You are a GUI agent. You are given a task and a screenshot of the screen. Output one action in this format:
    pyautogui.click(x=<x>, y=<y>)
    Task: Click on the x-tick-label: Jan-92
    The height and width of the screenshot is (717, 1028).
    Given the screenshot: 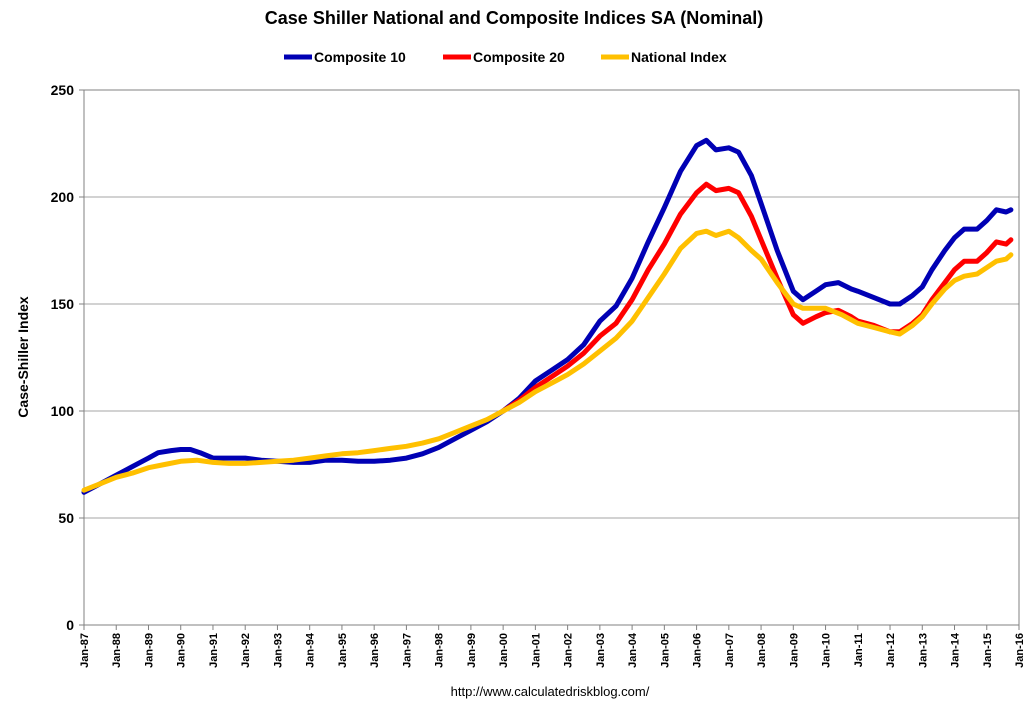 What is the action you would take?
    pyautogui.click(x=246, y=650)
    